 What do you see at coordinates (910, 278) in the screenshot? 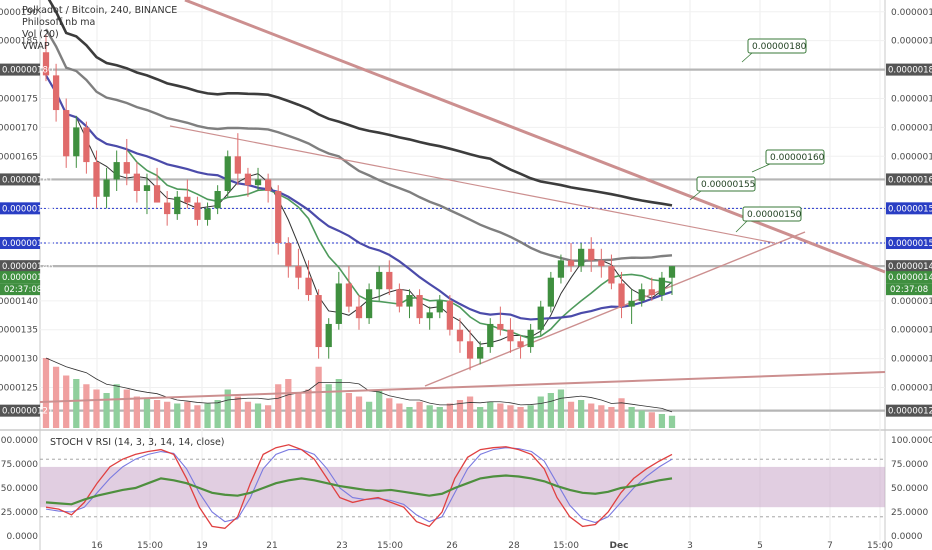
I see `last-price-text-right: 0.00000146` at bounding box center [910, 278].